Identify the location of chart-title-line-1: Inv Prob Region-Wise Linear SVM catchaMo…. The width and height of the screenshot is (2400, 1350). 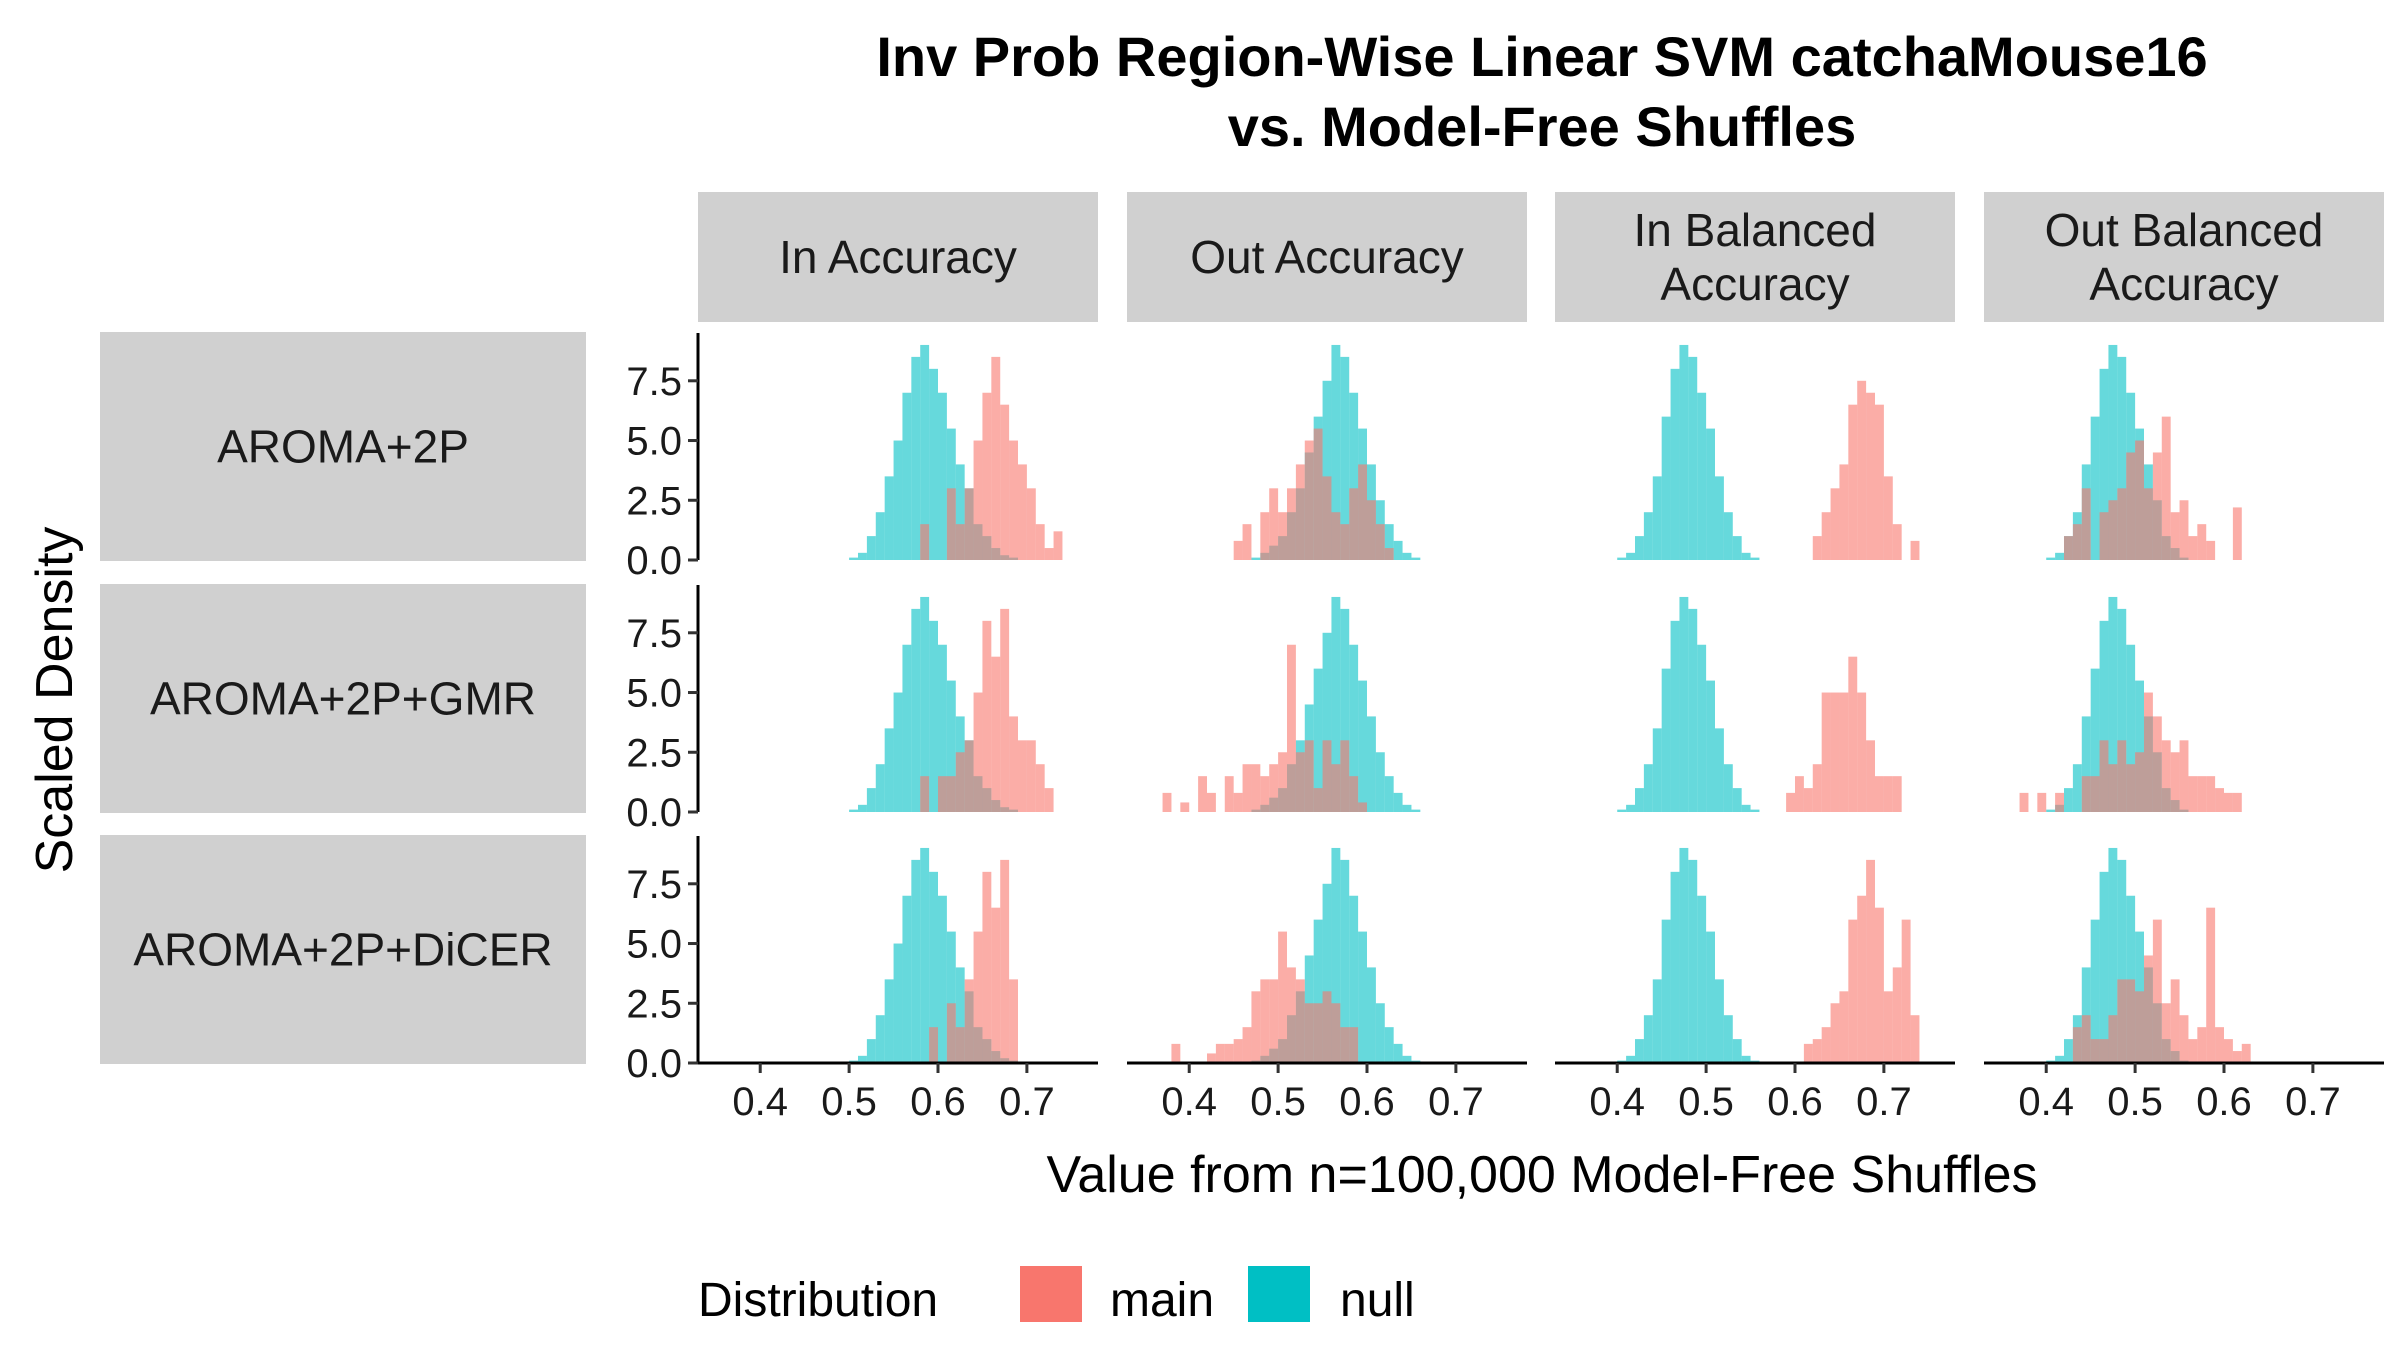
(1541, 56).